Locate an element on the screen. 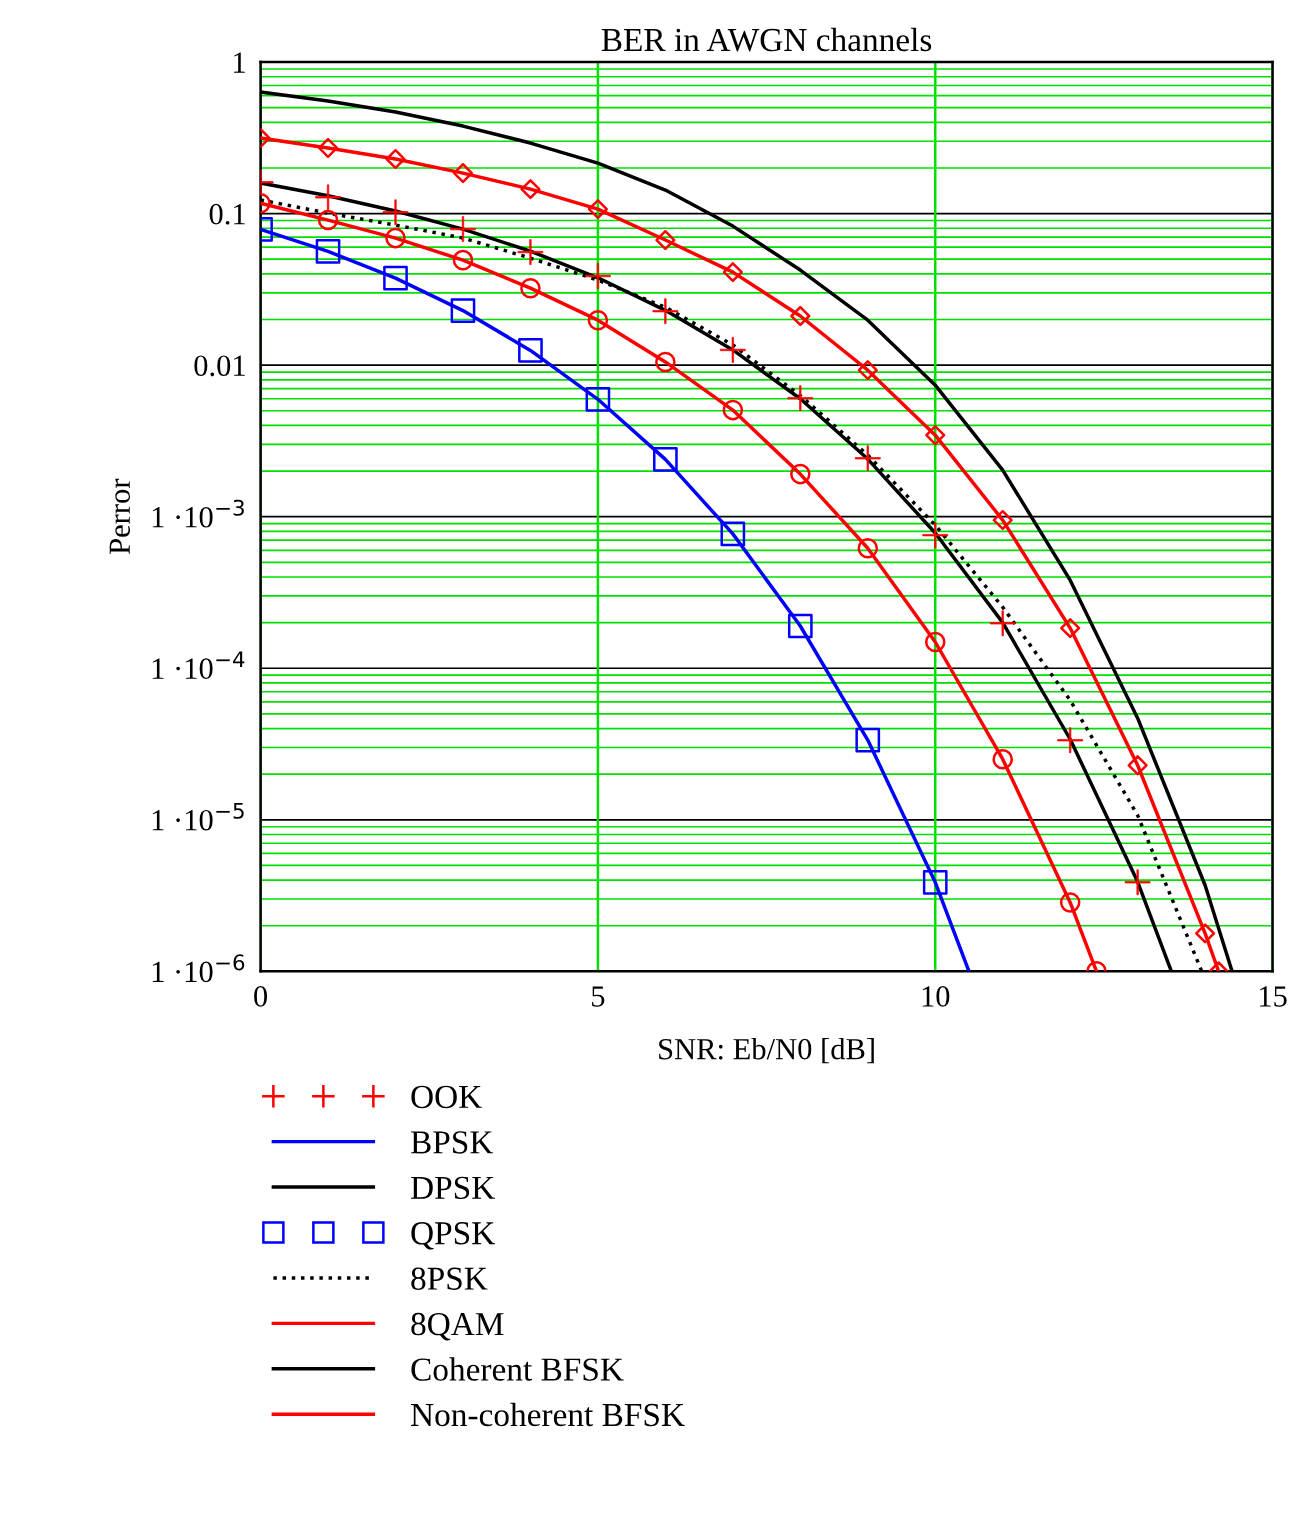 This screenshot has width=1316, height=1513. y-tick-label: 1 is located at coordinates (239, 62).